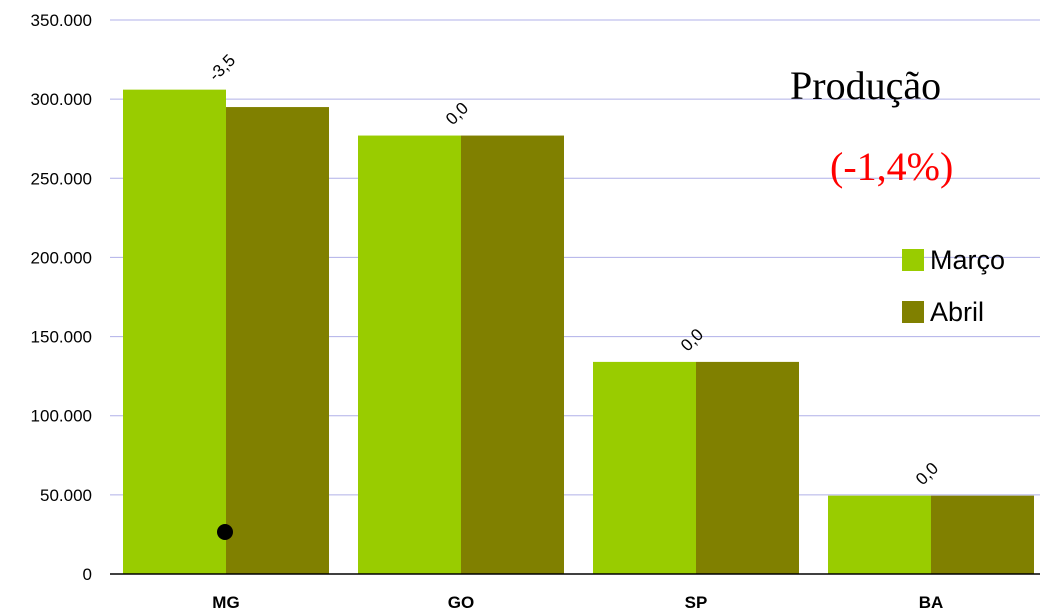  What do you see at coordinates (174, 331) in the screenshot?
I see `bar-mg-marco` at bounding box center [174, 331].